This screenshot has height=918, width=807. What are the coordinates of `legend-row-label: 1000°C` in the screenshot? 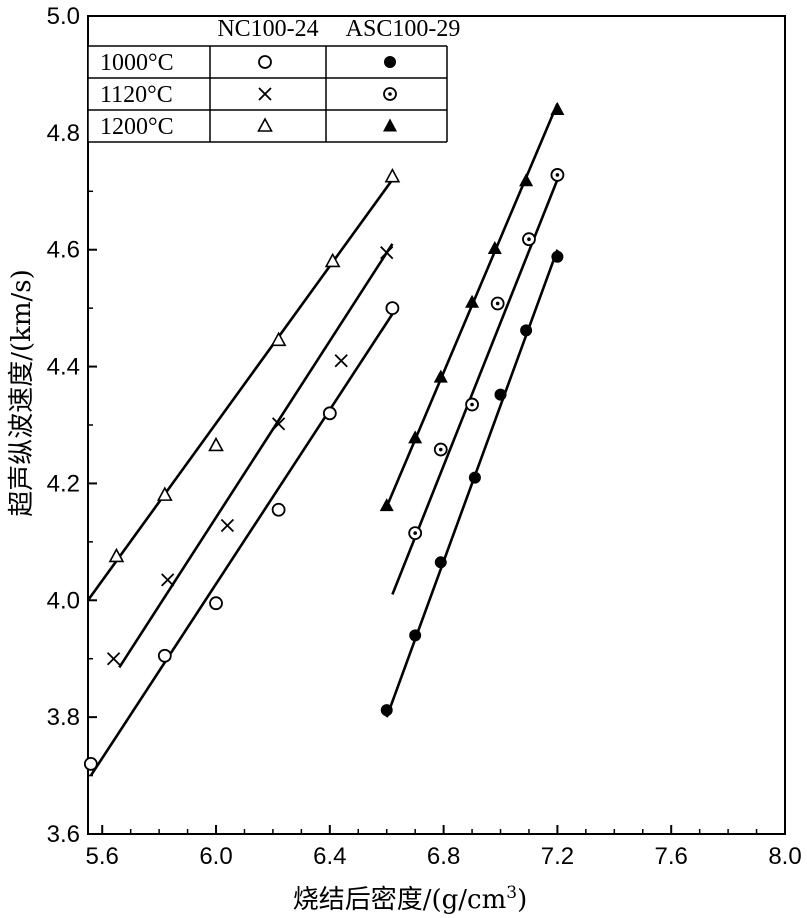 It's located at (137, 63).